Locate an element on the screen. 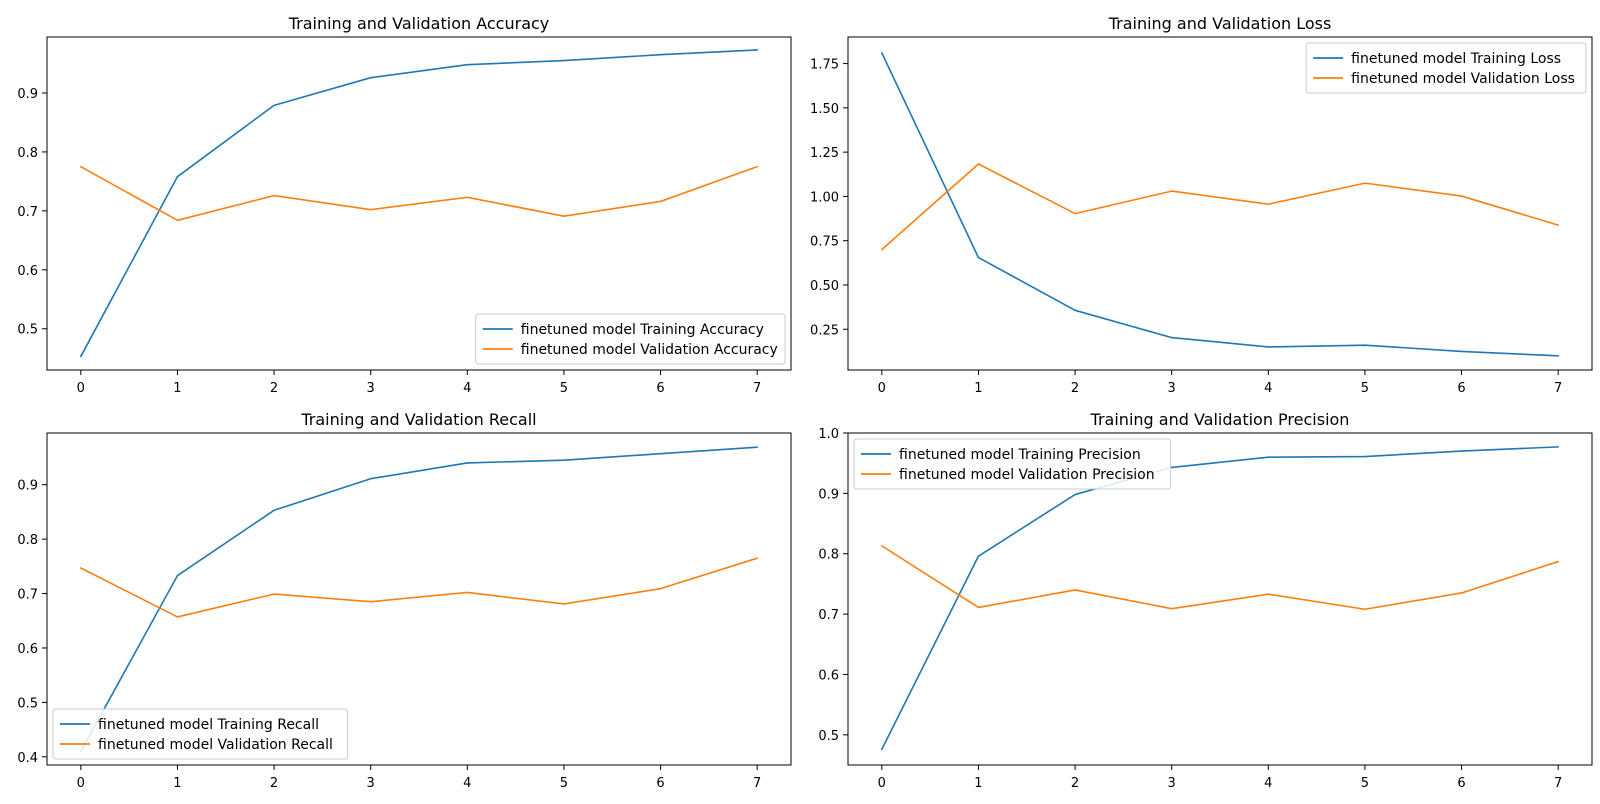 The width and height of the screenshot is (1600, 804). y-tick-label: 0.75 is located at coordinates (824, 242).